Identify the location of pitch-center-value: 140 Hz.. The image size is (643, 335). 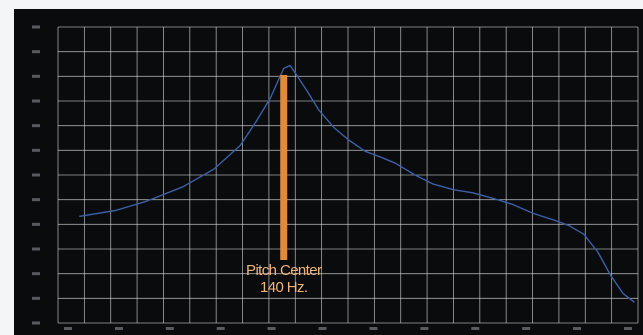
(284, 287).